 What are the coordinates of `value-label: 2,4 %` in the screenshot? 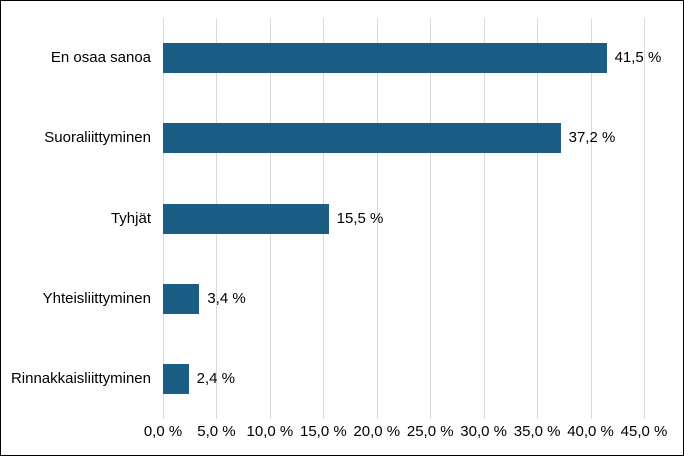 It's located at (215, 378).